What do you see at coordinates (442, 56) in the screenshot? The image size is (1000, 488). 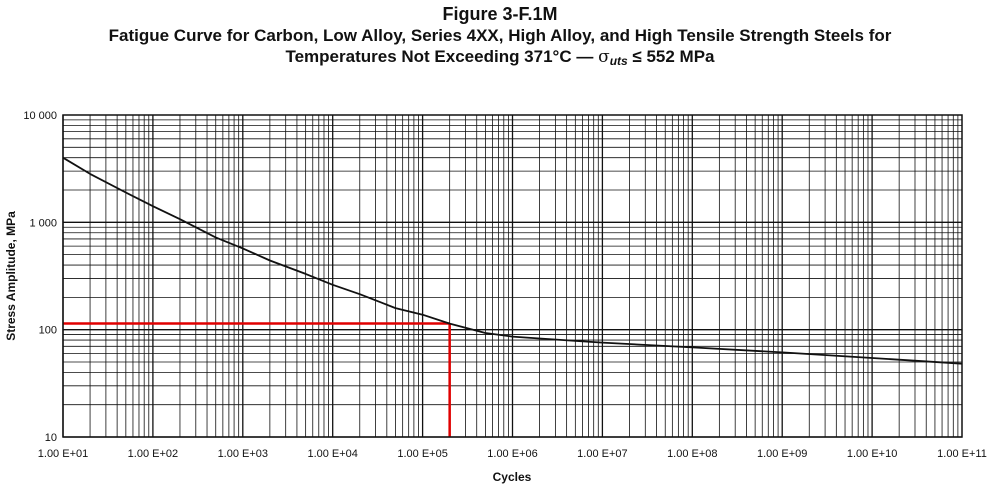 I see `title-line2-prefix: Temperatures Not Exceeding 371°C —` at bounding box center [442, 56].